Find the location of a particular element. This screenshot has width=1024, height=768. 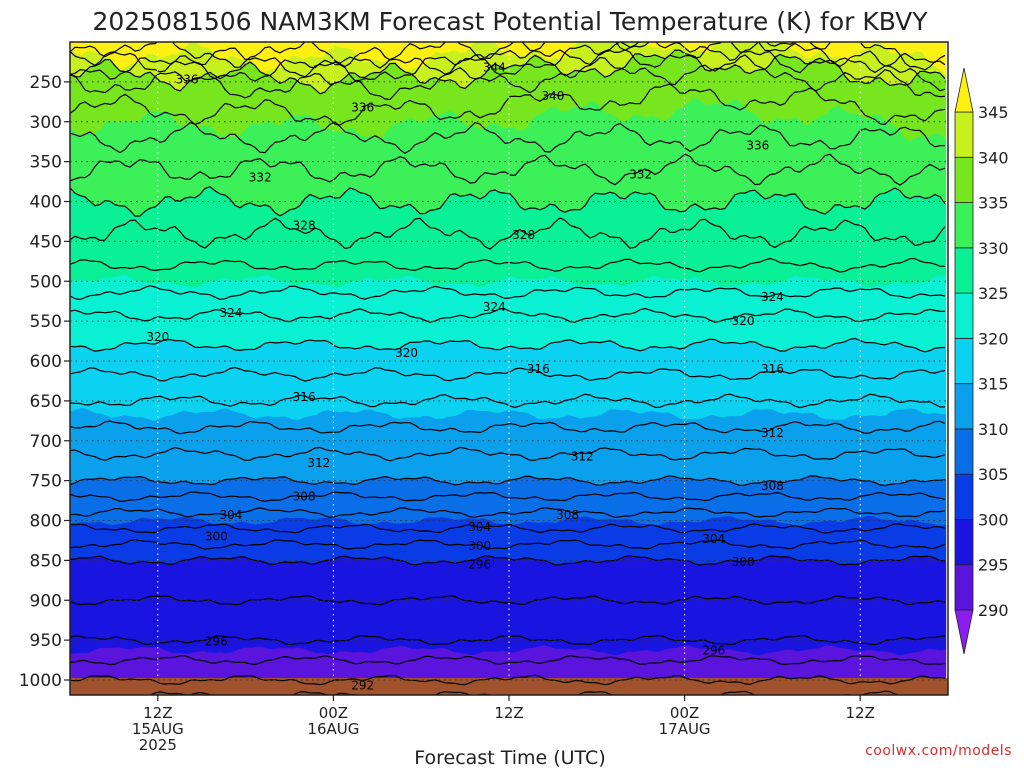

contour-label-text: 296 is located at coordinates (216, 642).